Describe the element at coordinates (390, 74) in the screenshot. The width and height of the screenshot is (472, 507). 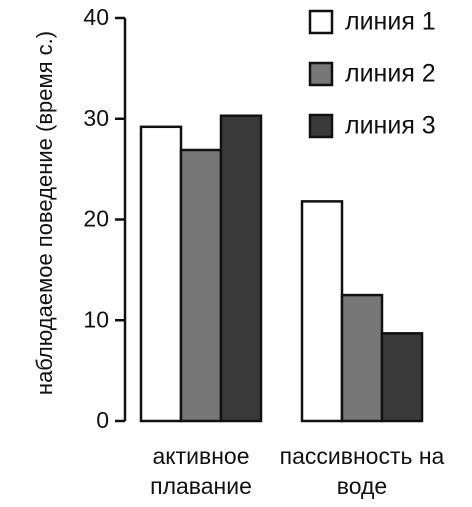
I see `legend-label: линия 2` at that location.